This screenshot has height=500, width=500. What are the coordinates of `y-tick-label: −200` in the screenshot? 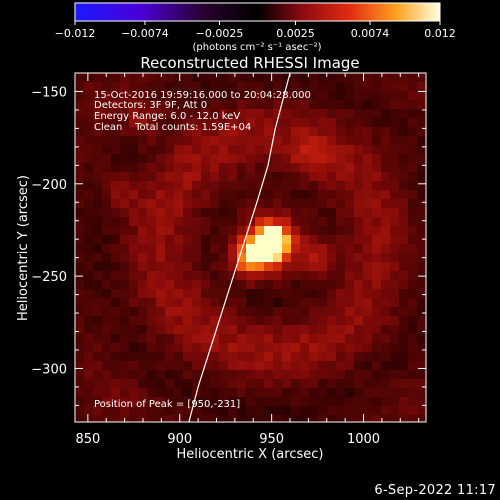 It's located at (49, 185).